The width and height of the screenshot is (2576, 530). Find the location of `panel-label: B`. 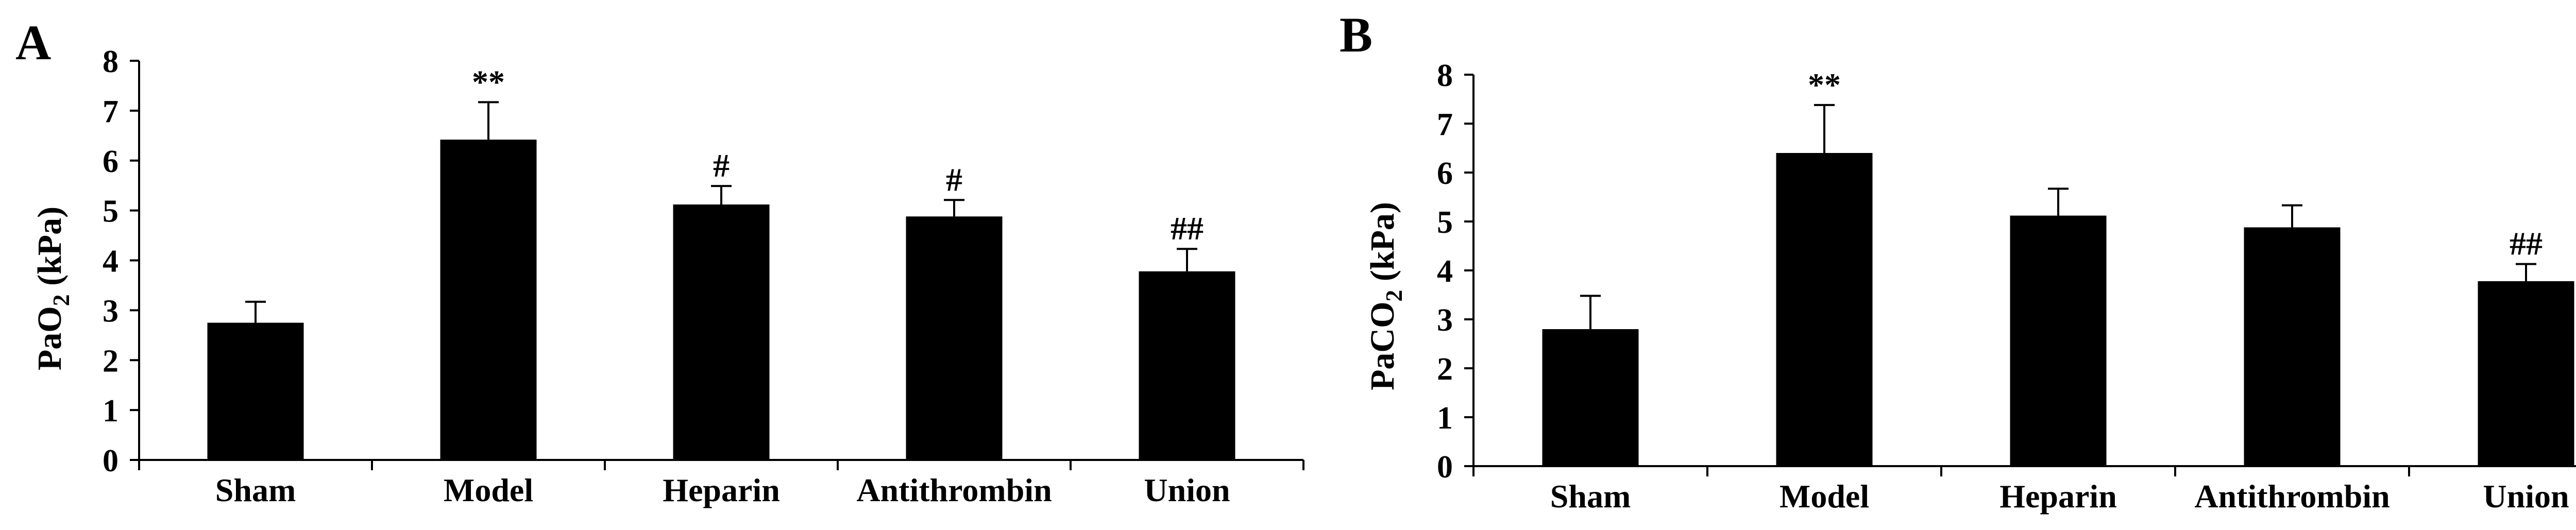

panel-label: B is located at coordinates (1356, 34).